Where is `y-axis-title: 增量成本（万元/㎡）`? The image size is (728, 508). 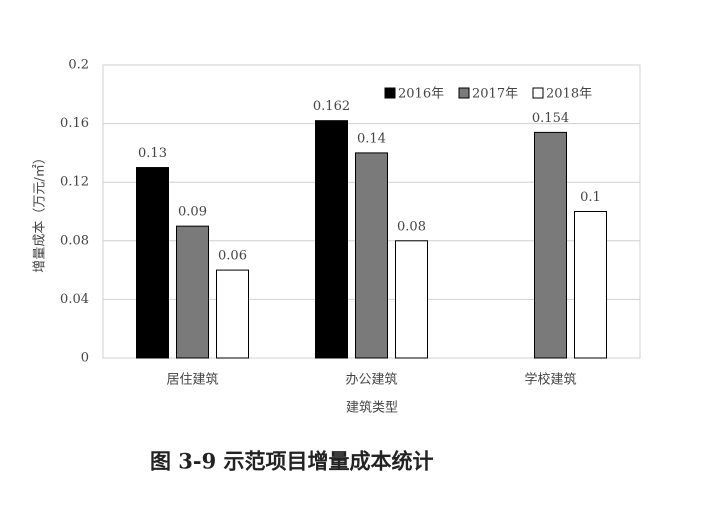 y-axis-title: 增量成本（万元/㎡） is located at coordinates (40, 211).